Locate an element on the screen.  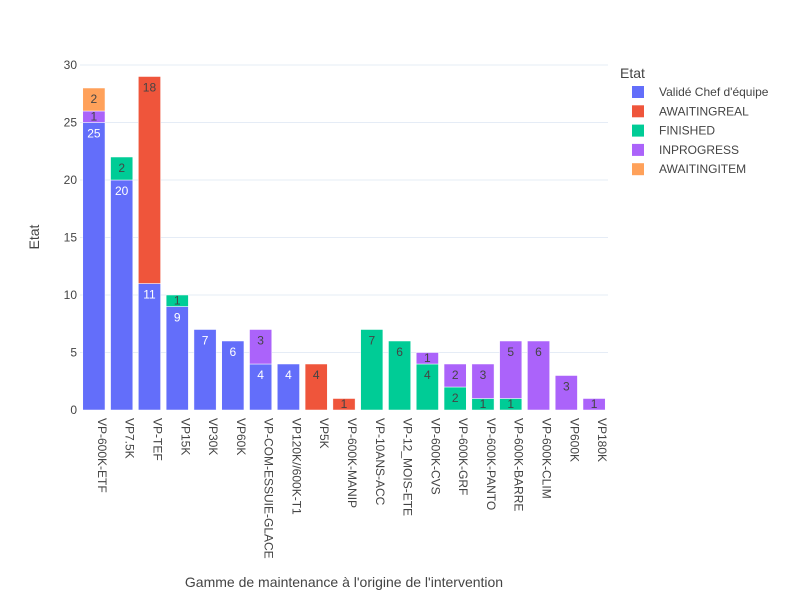
y-tick-label: 20 is located at coordinates (71, 180).